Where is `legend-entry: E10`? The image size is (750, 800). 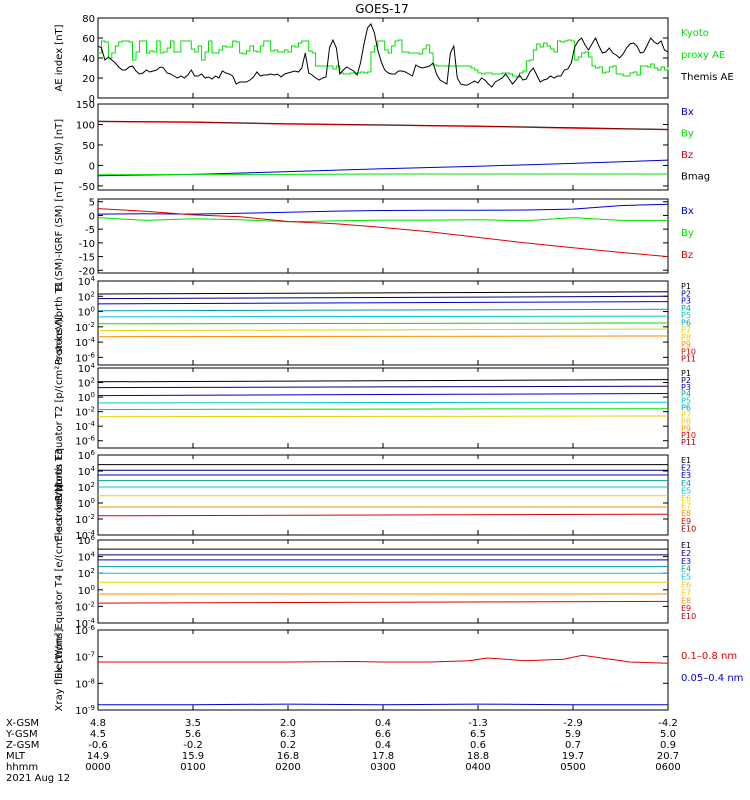 legend-entry: E10 is located at coordinates (688, 528).